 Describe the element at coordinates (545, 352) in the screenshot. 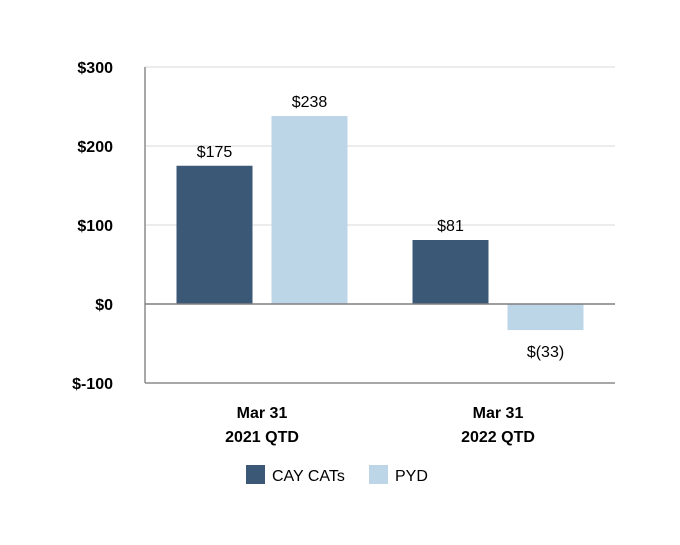

I see `data-label: $(33)` at that location.